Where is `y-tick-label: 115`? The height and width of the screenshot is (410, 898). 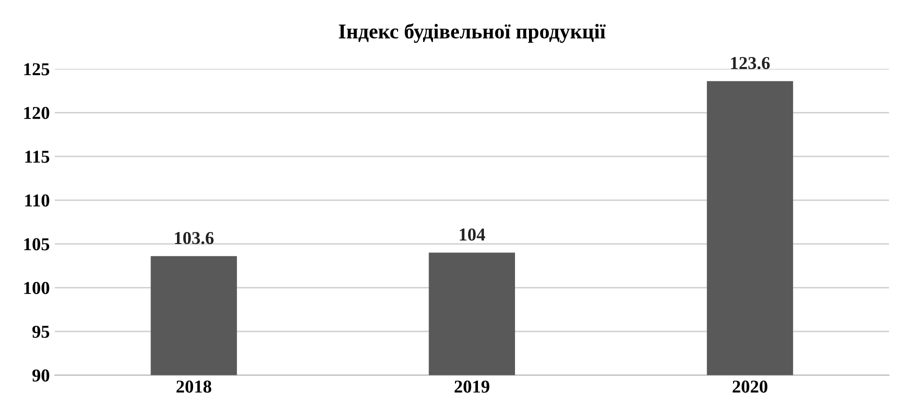
y-tick-label: 115 is located at coordinates (37, 156).